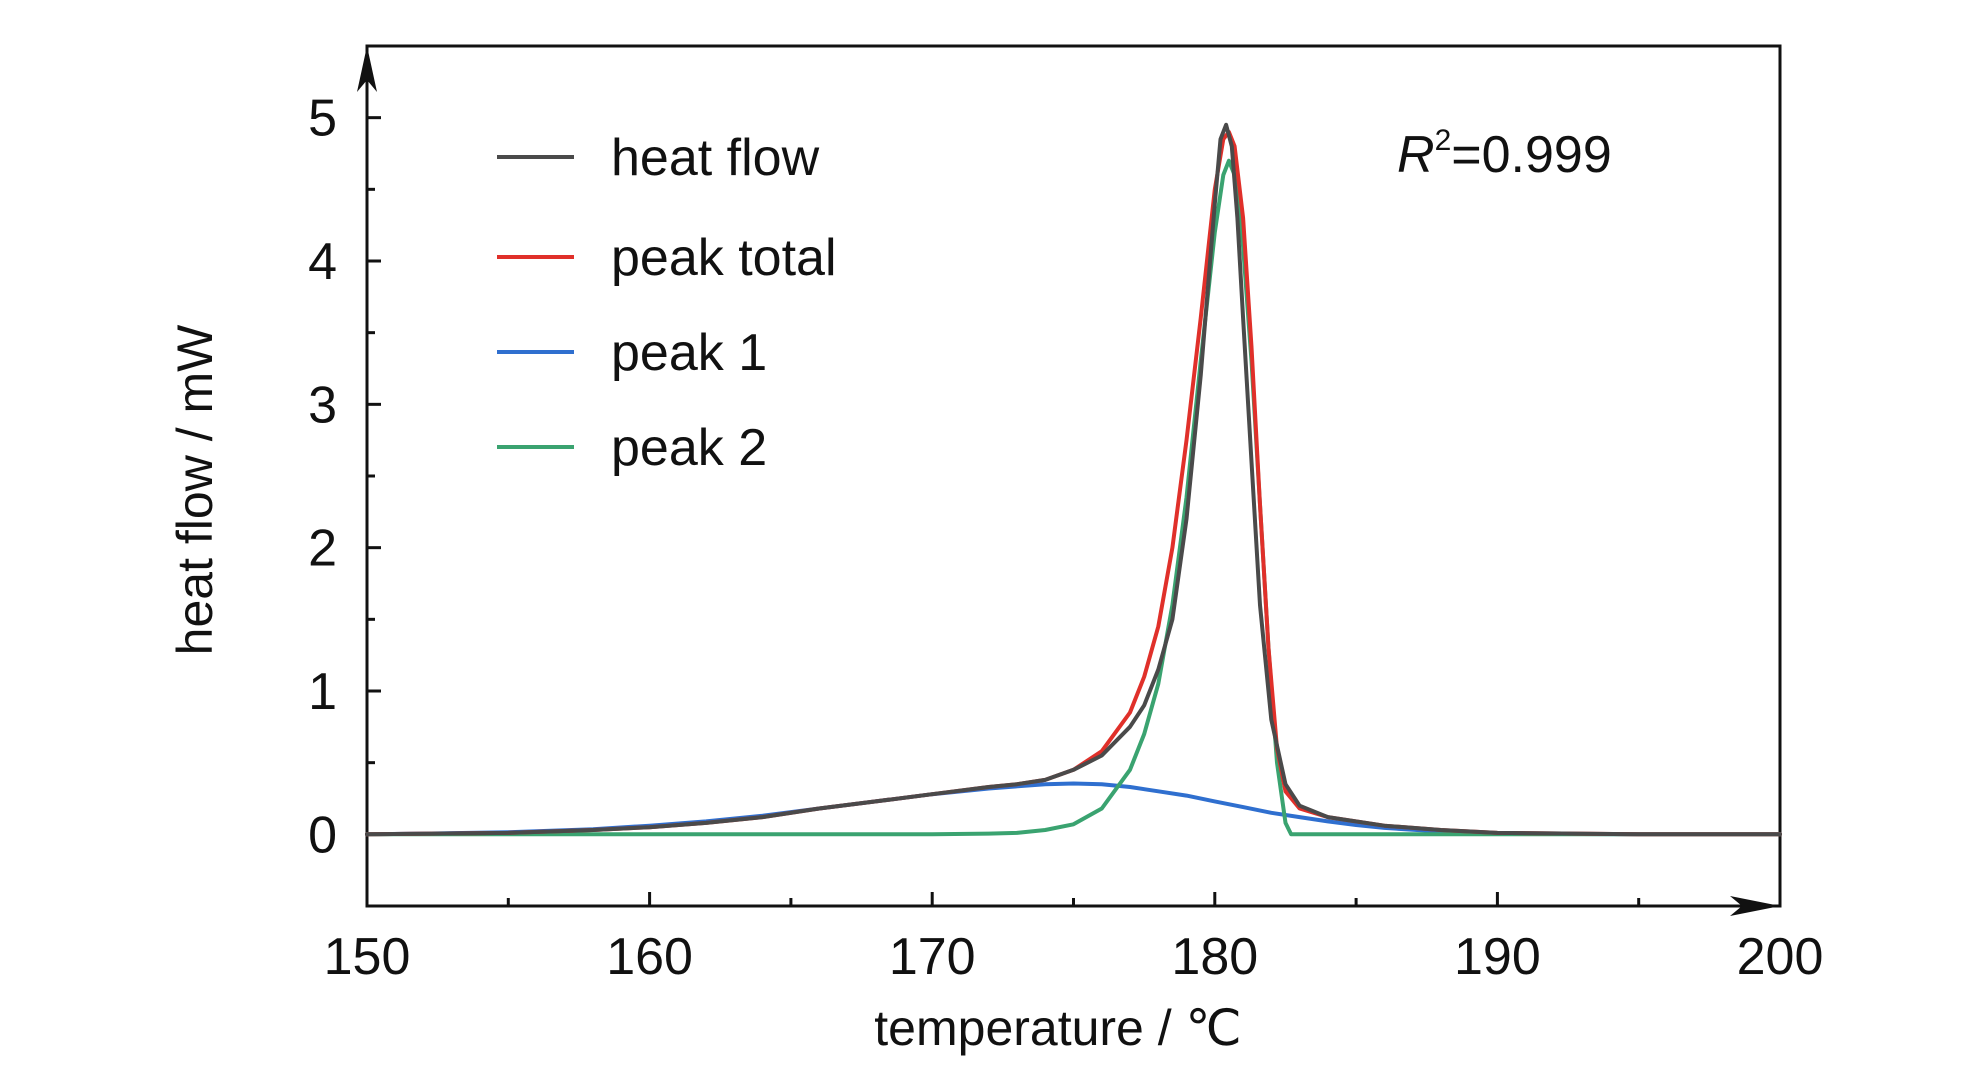  Describe the element at coordinates (195, 489) in the screenshot. I see `y-axis-title: heat flow / mW` at that location.